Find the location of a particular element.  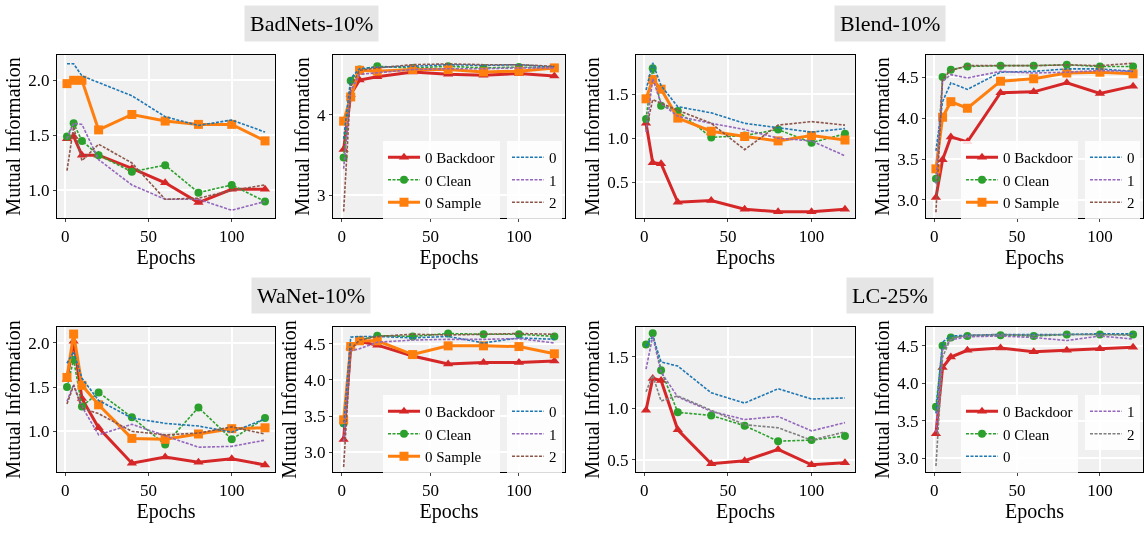

y-tick-label: 1.0 is located at coordinates (39, 191).